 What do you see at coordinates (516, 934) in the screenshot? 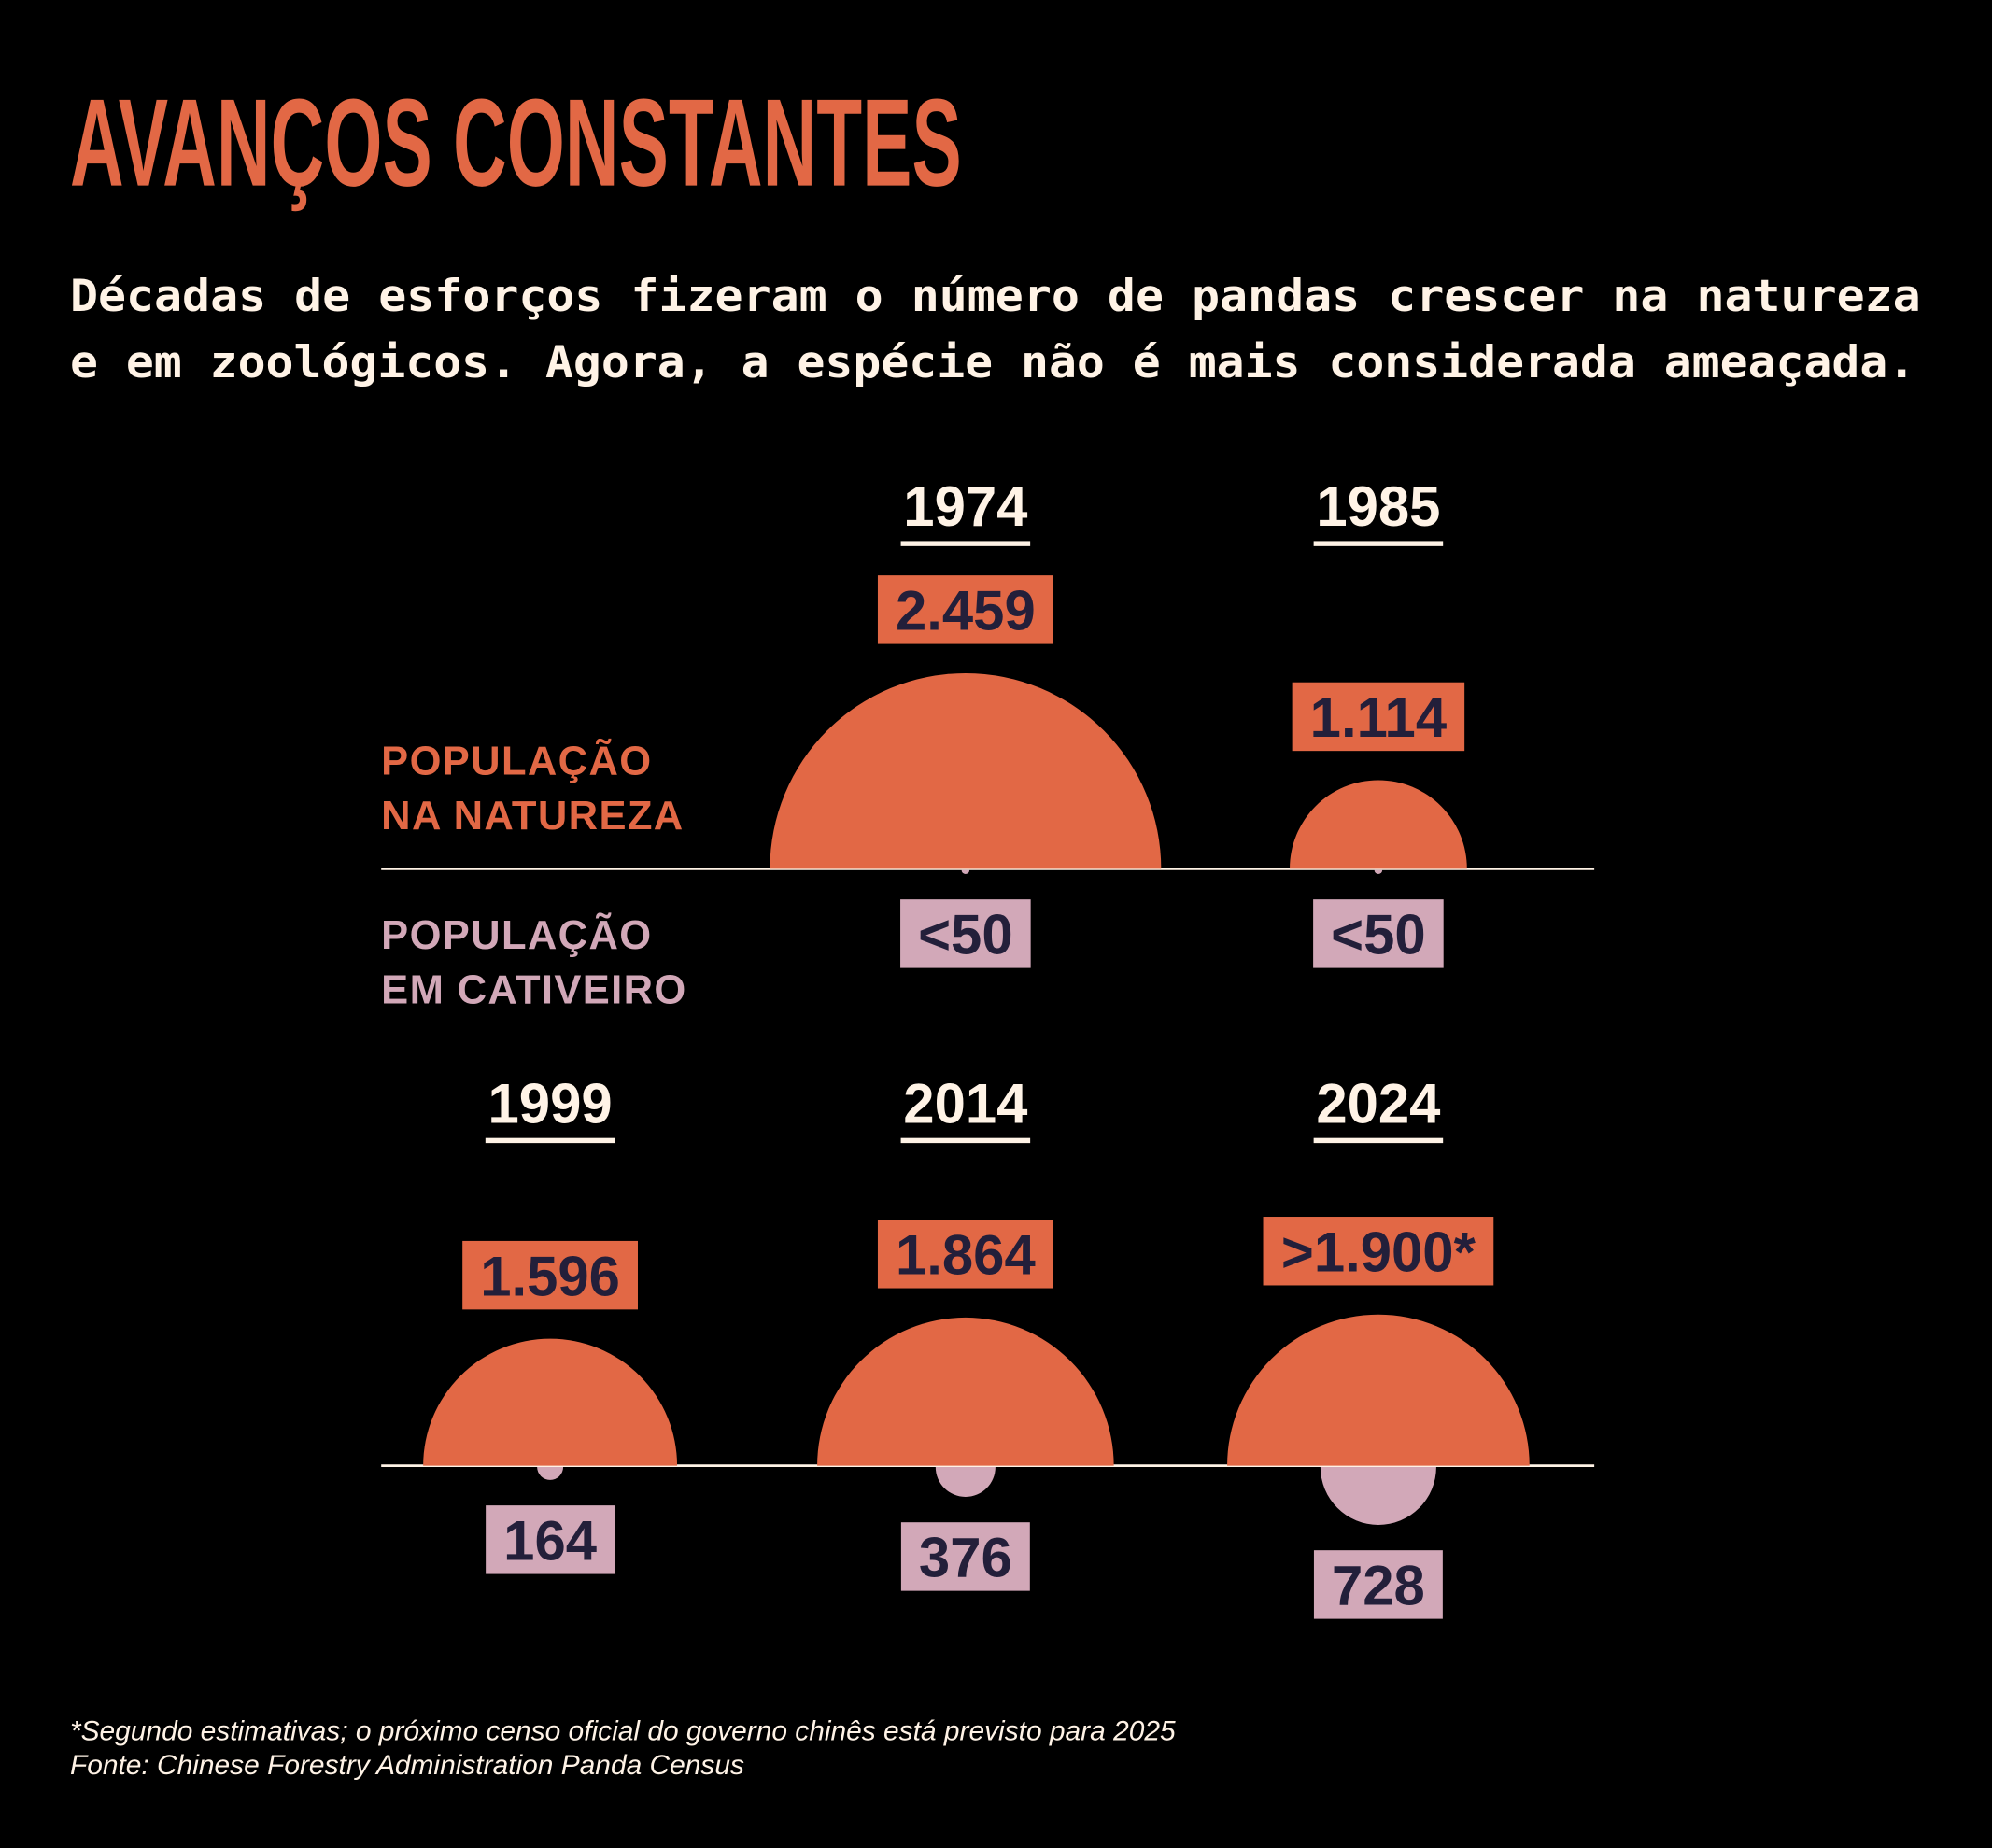
I see `legend-captive-line-1: POPULAÇÃO` at bounding box center [516, 934].